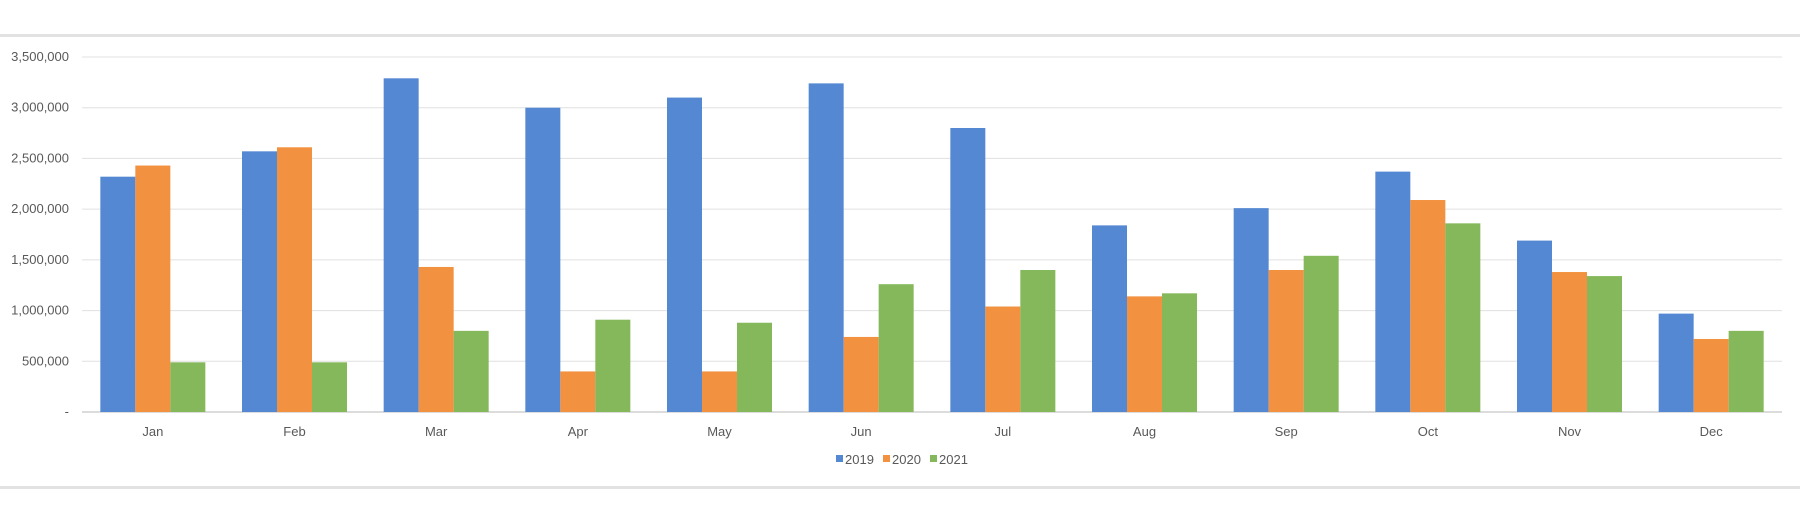  Describe the element at coordinates (906, 459) in the screenshot. I see `legend-label: 2020` at that location.